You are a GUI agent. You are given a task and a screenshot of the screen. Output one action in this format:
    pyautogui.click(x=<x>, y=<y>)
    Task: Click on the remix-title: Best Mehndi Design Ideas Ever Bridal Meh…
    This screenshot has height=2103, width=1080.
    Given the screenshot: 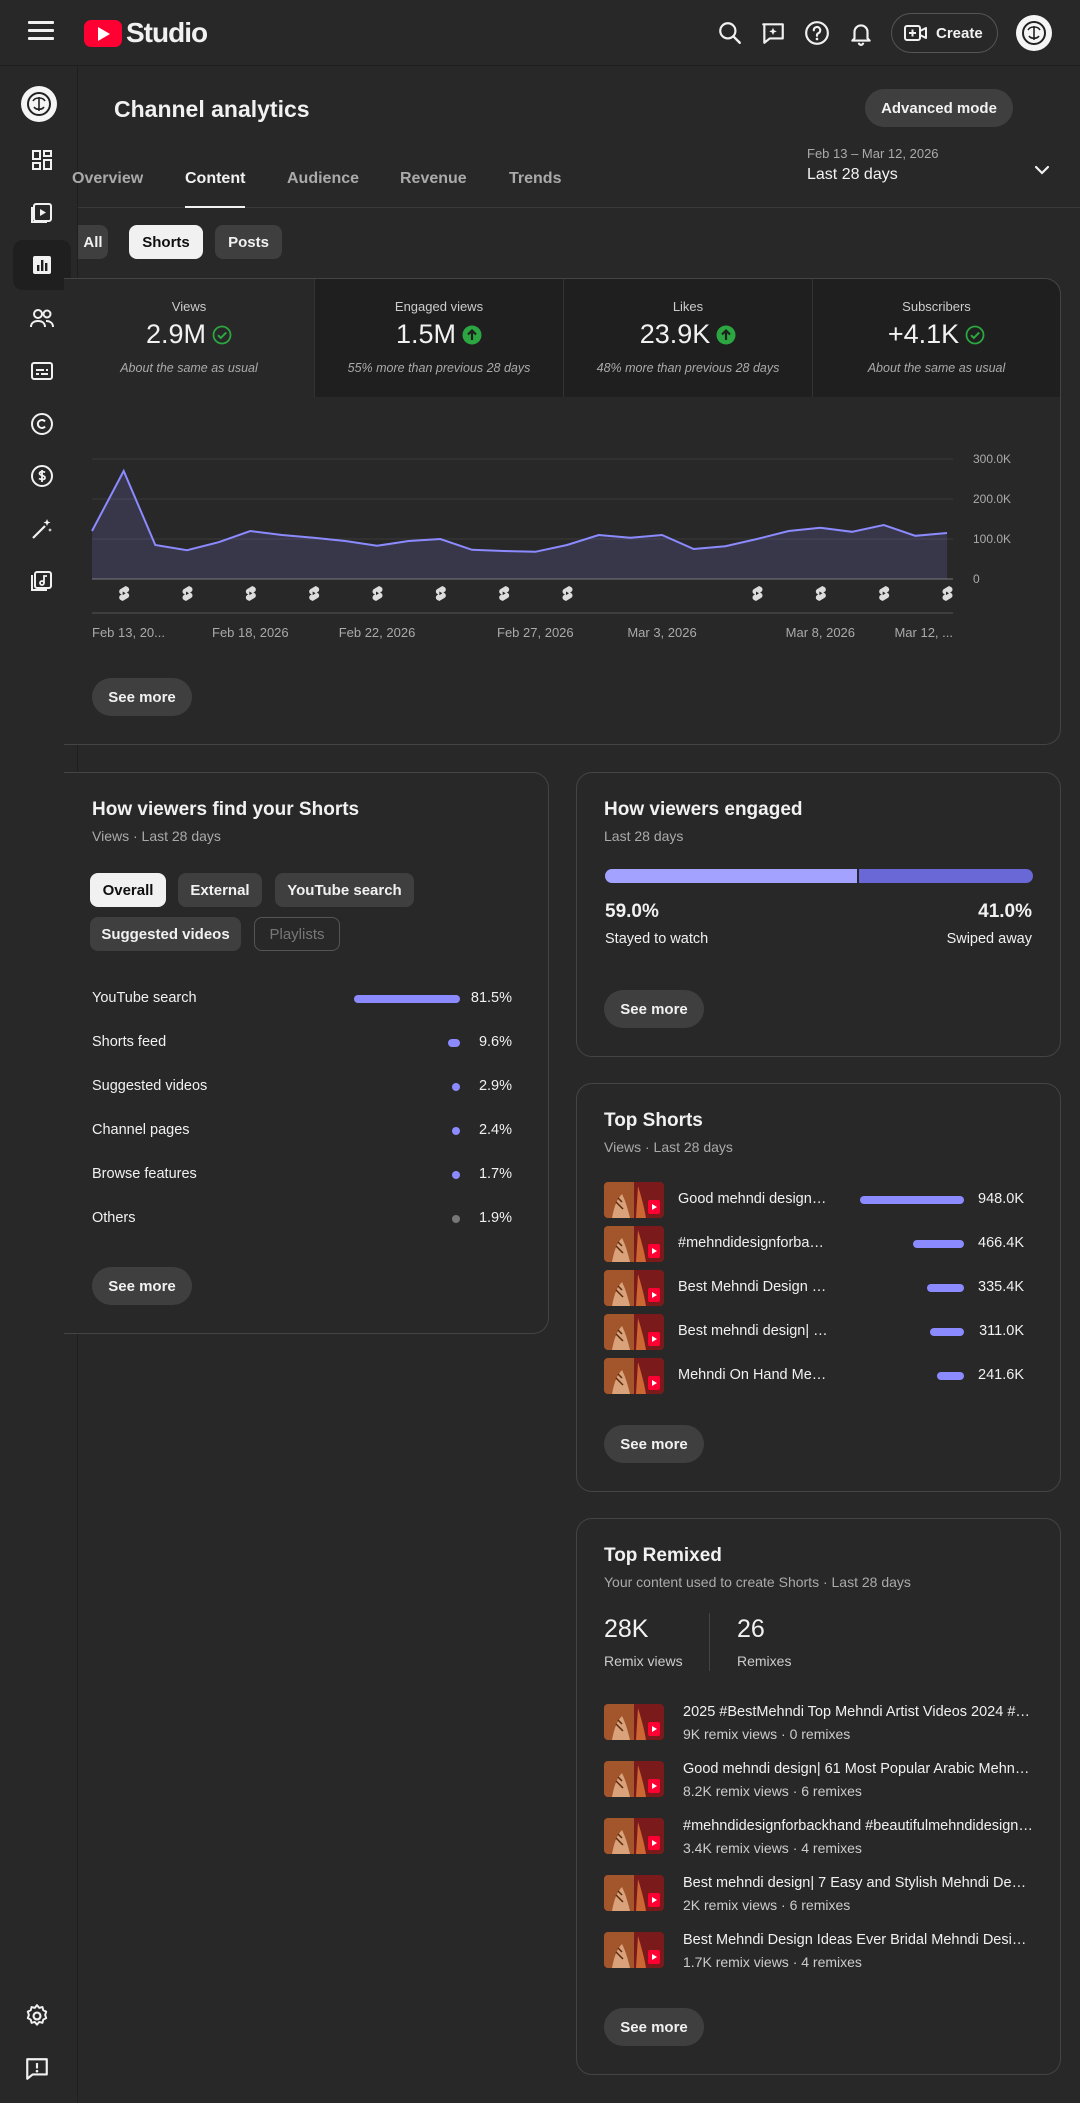 What is the action you would take?
    pyautogui.click(x=858, y=1940)
    